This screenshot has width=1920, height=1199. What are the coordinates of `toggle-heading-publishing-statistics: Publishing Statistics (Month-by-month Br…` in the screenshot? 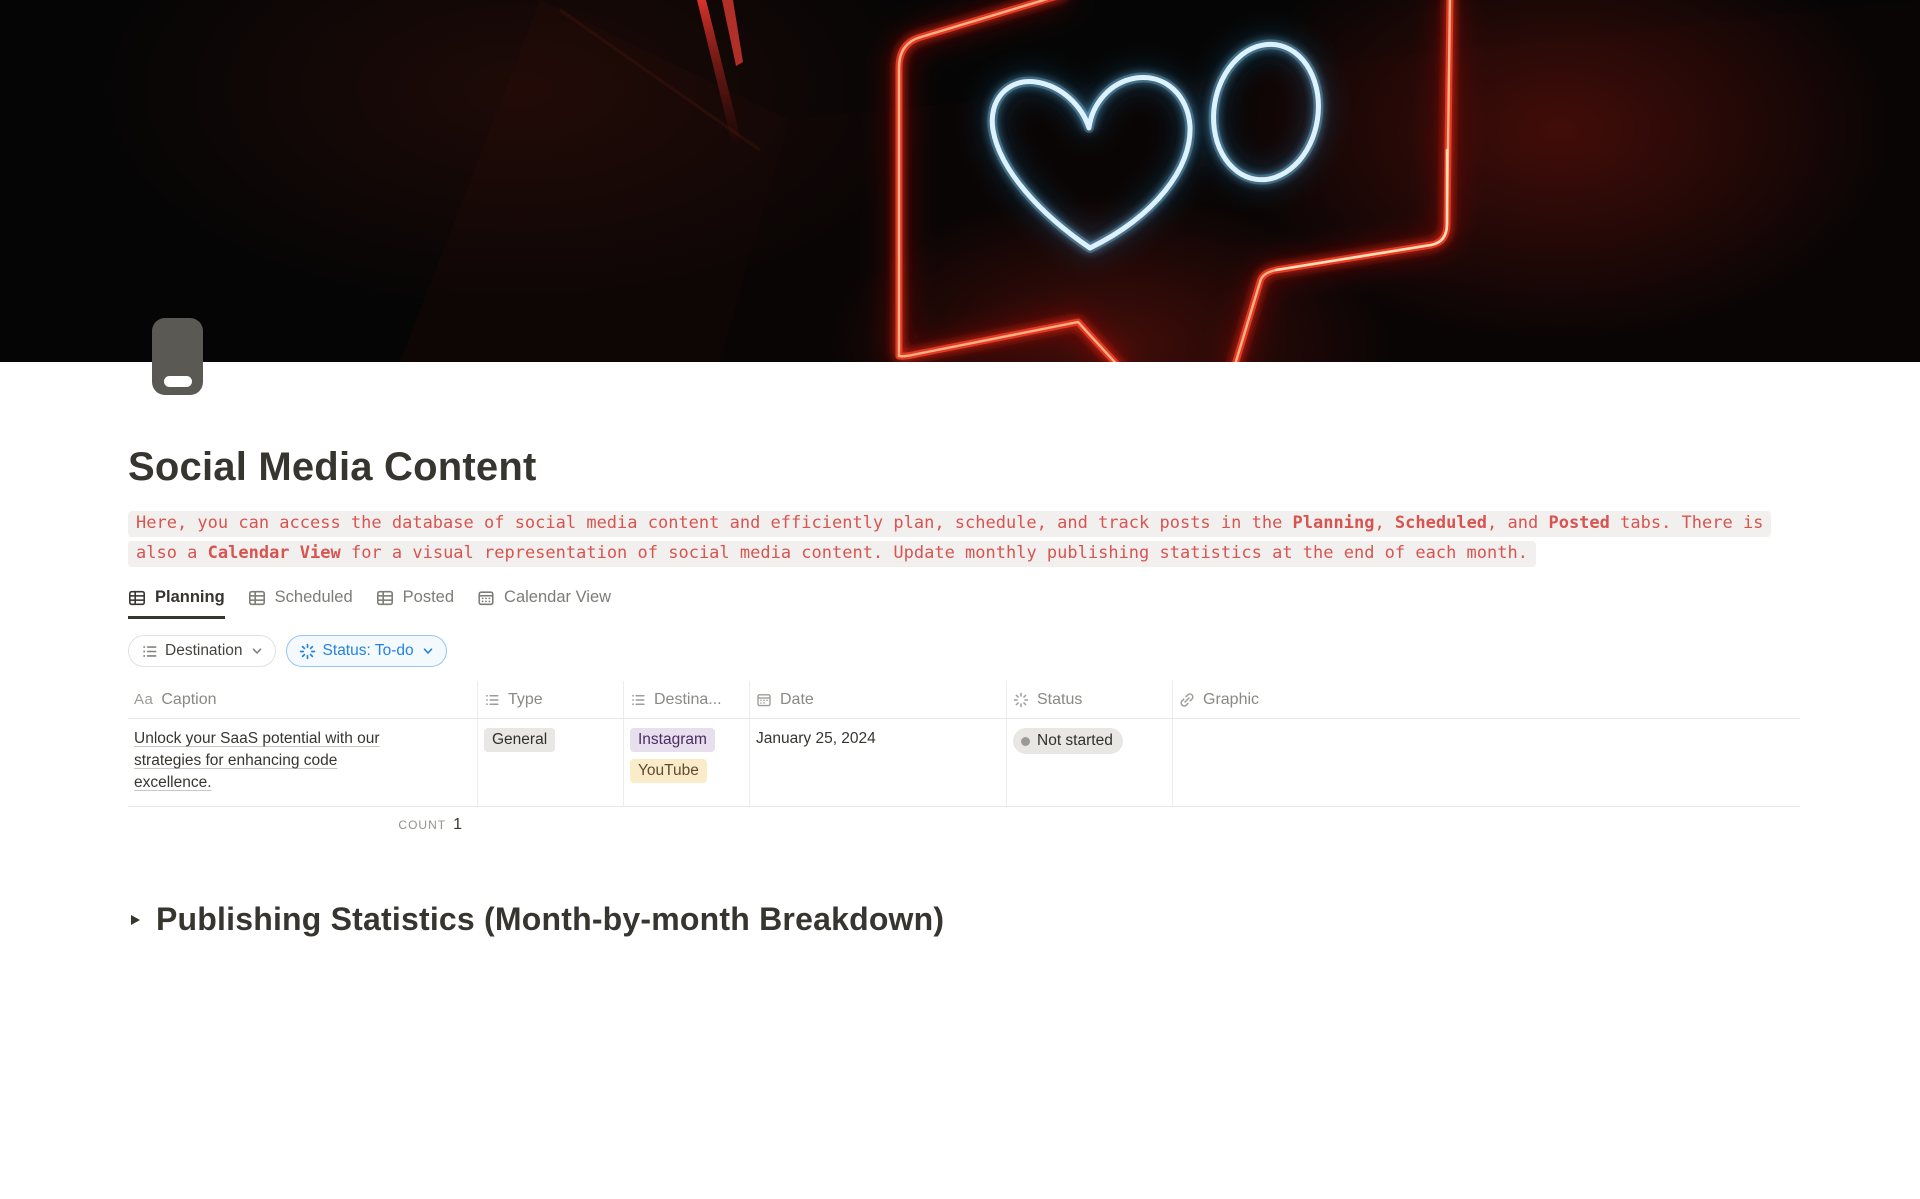 It's located at (964, 919).